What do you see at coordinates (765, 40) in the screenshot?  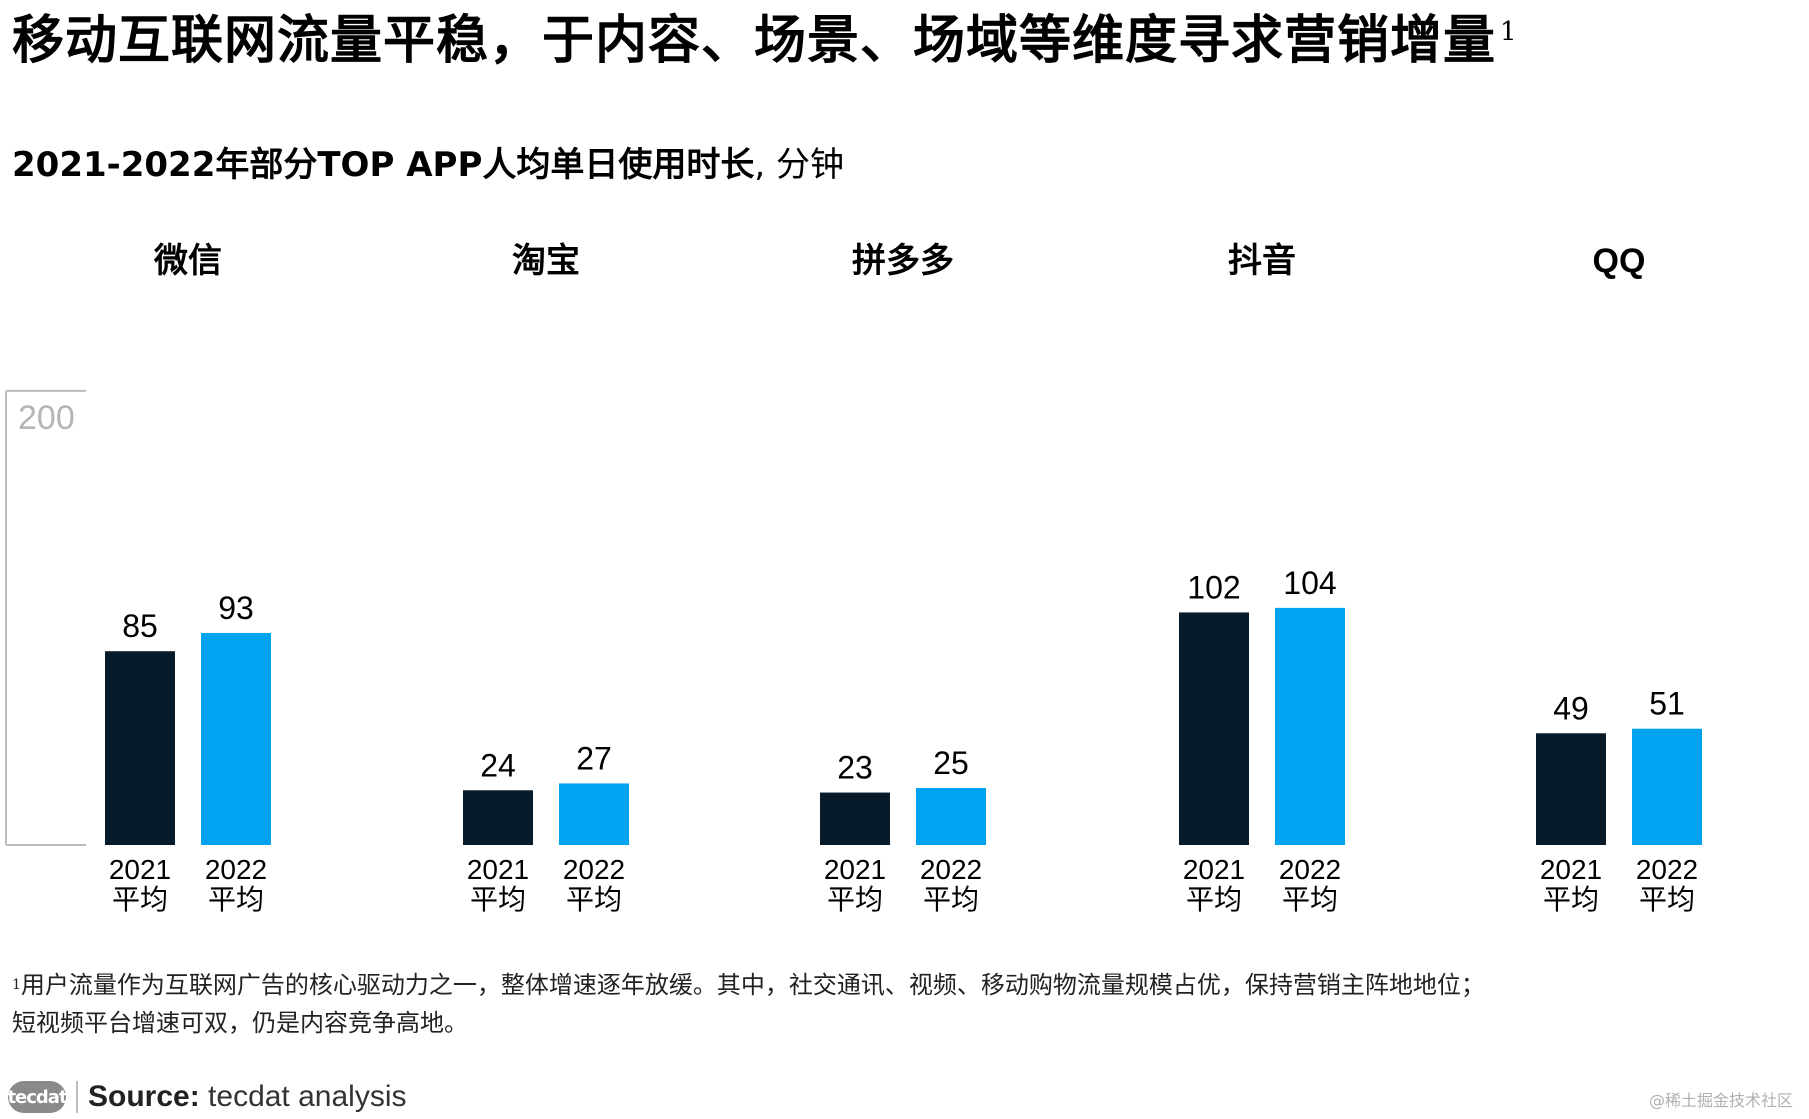 I see `page-title: 移动互联网流量平稳，于内容、场景、场域等维度寻求营销增量 1` at bounding box center [765, 40].